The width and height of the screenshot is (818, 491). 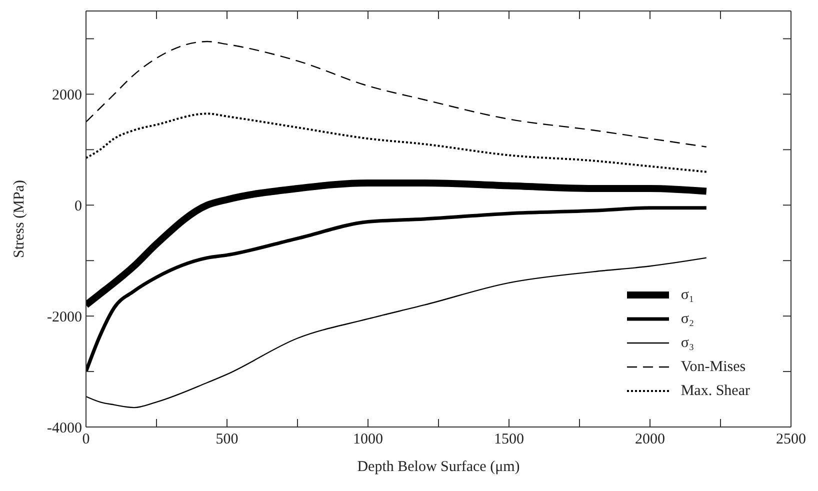 I want to click on legend-label: σ₁, so click(x=687, y=295).